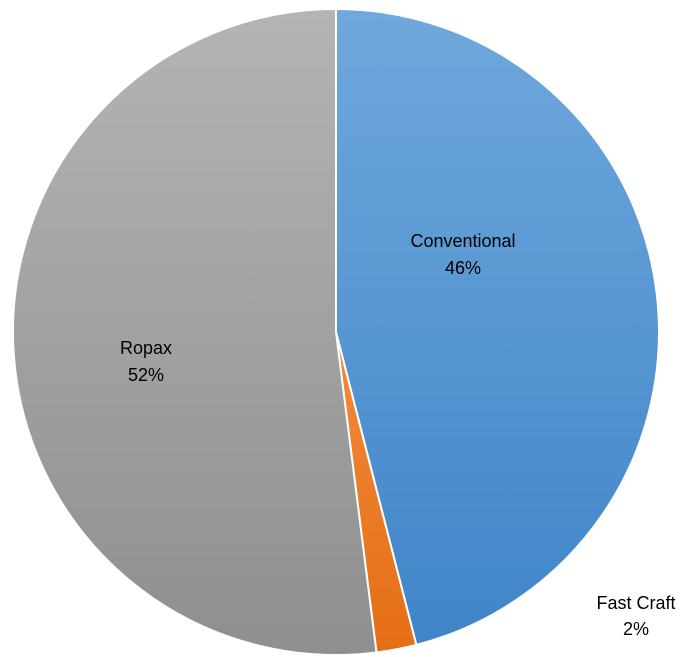 This screenshot has height=657, width=690. What do you see at coordinates (146, 375) in the screenshot?
I see `slice-percent-ropax: 52%` at bounding box center [146, 375].